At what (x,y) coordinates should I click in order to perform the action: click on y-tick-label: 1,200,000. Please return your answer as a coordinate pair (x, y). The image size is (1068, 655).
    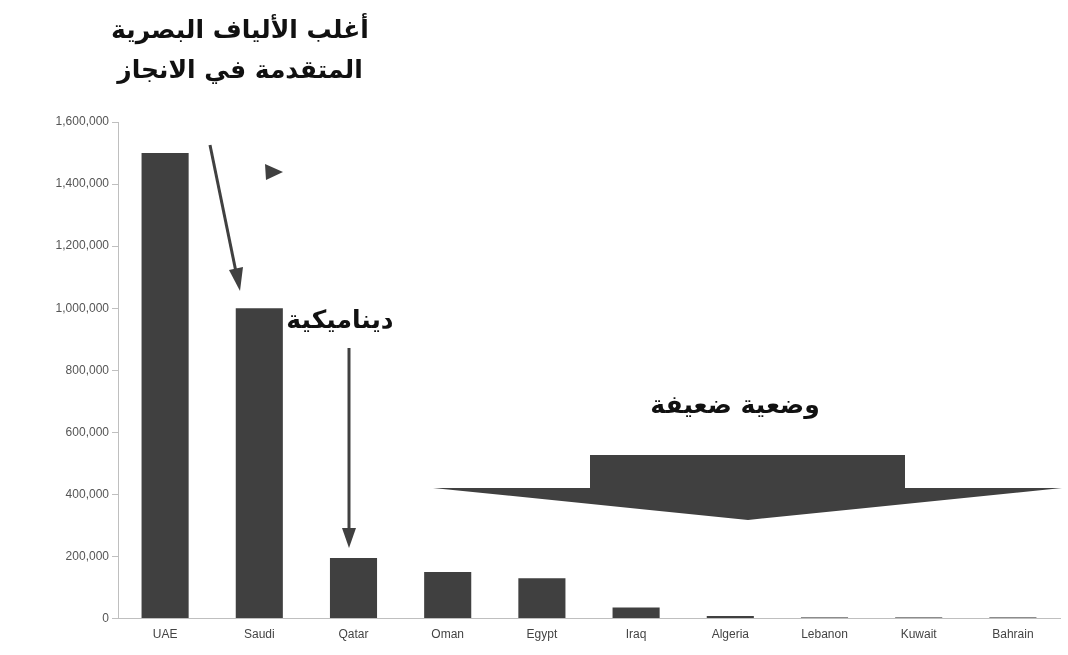
    Looking at the image, I should click on (82, 245).